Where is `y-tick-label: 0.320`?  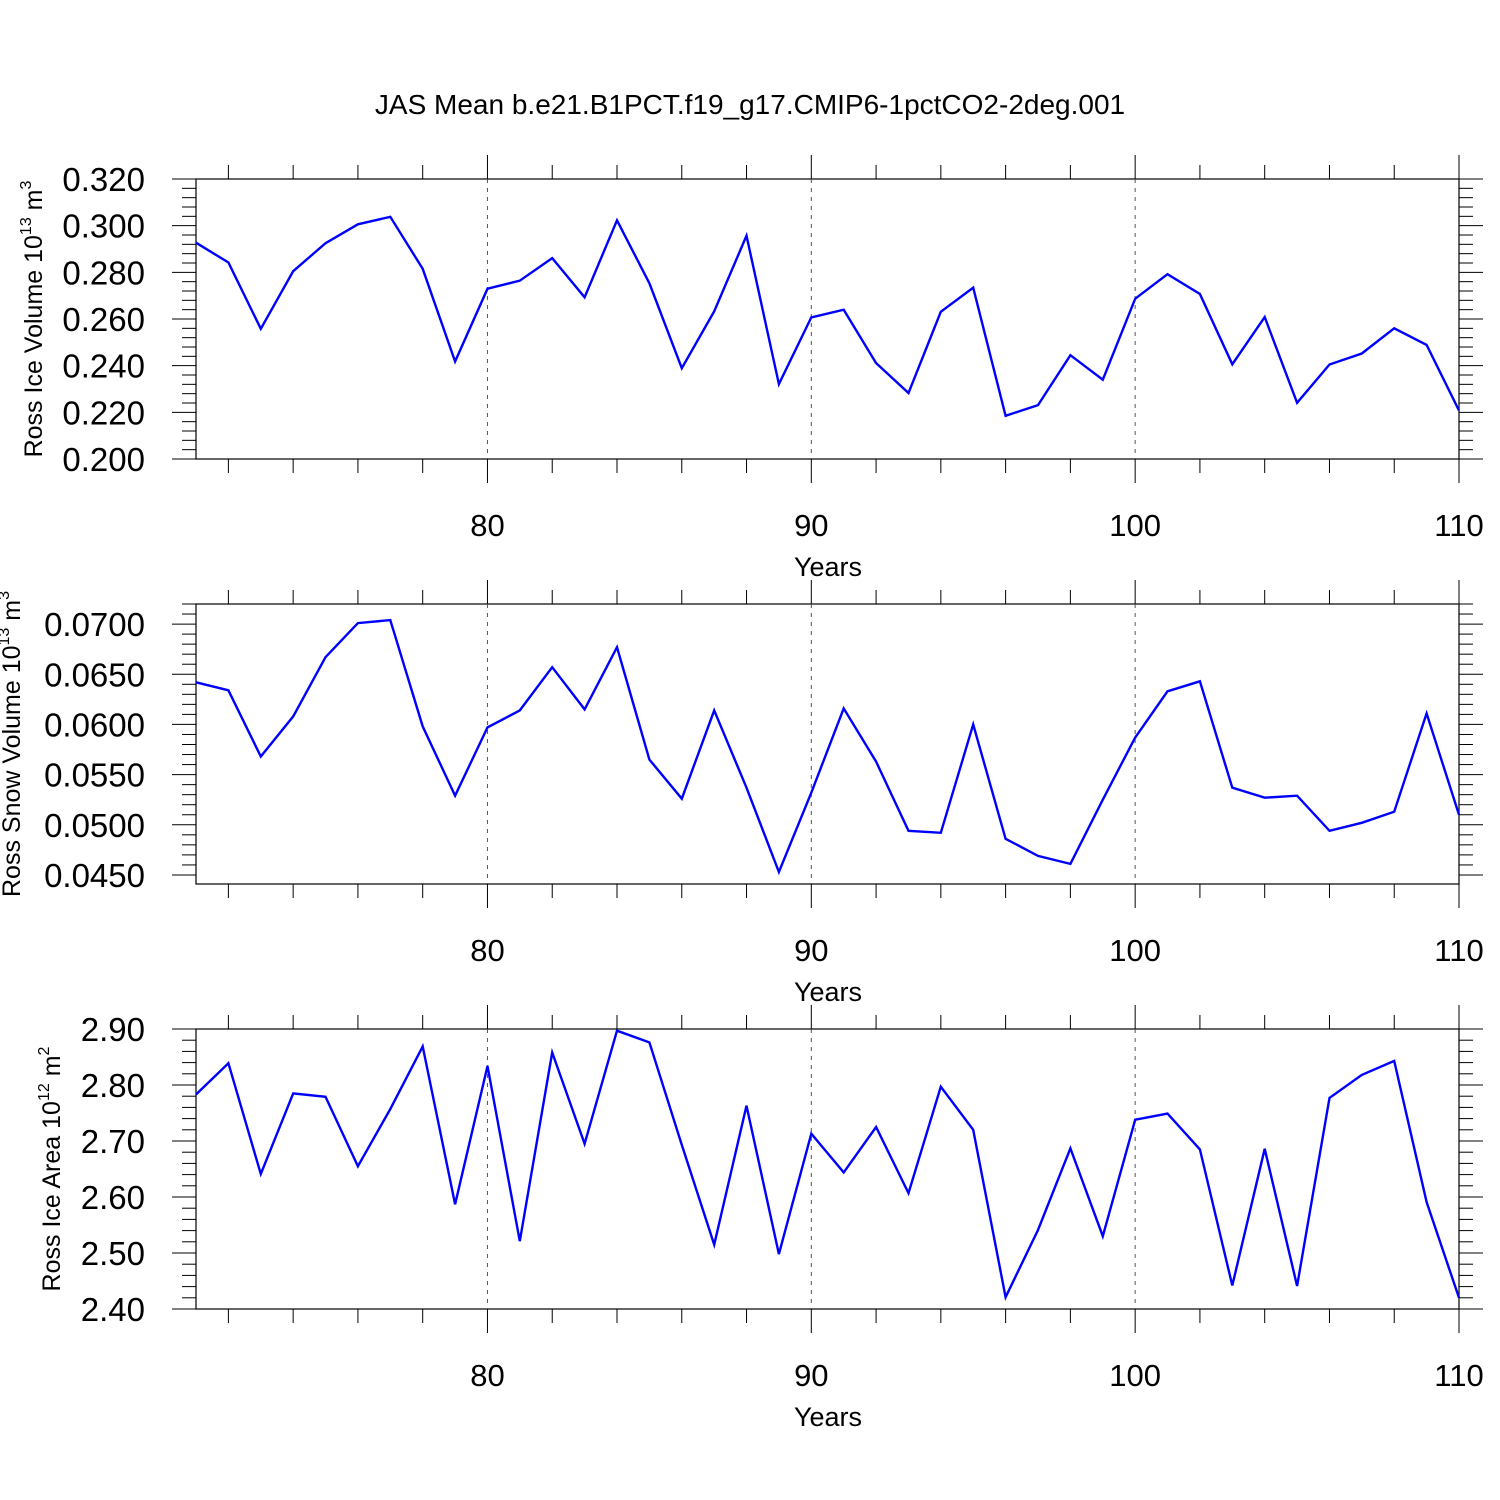
y-tick-label: 0.320 is located at coordinates (103, 179).